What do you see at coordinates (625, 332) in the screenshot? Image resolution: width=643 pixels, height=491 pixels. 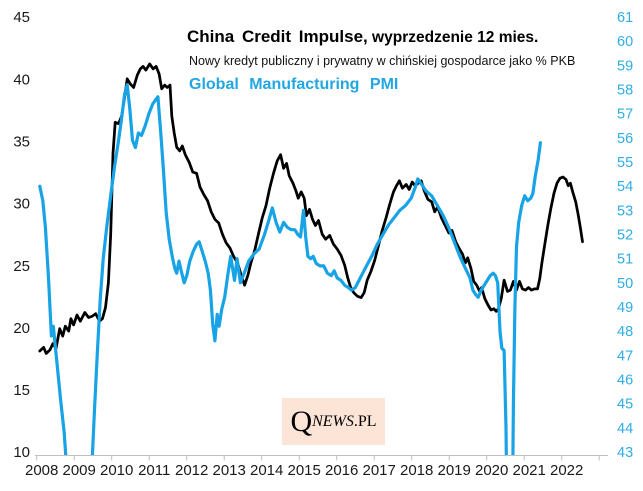 I see `right-axis-tick-label: 48` at bounding box center [625, 332].